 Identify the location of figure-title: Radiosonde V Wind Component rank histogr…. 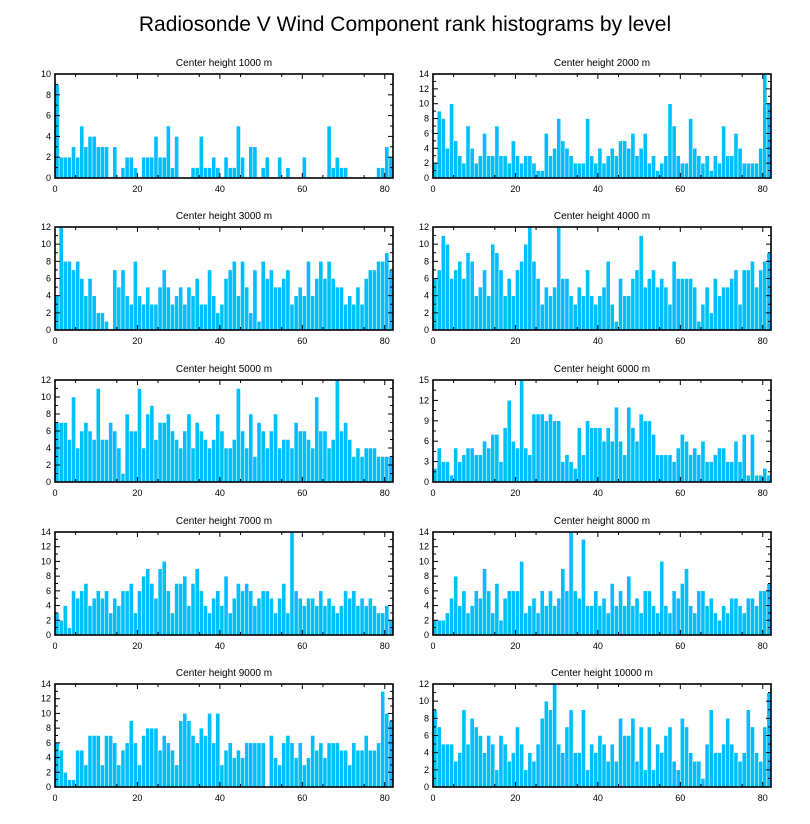
(405, 24).